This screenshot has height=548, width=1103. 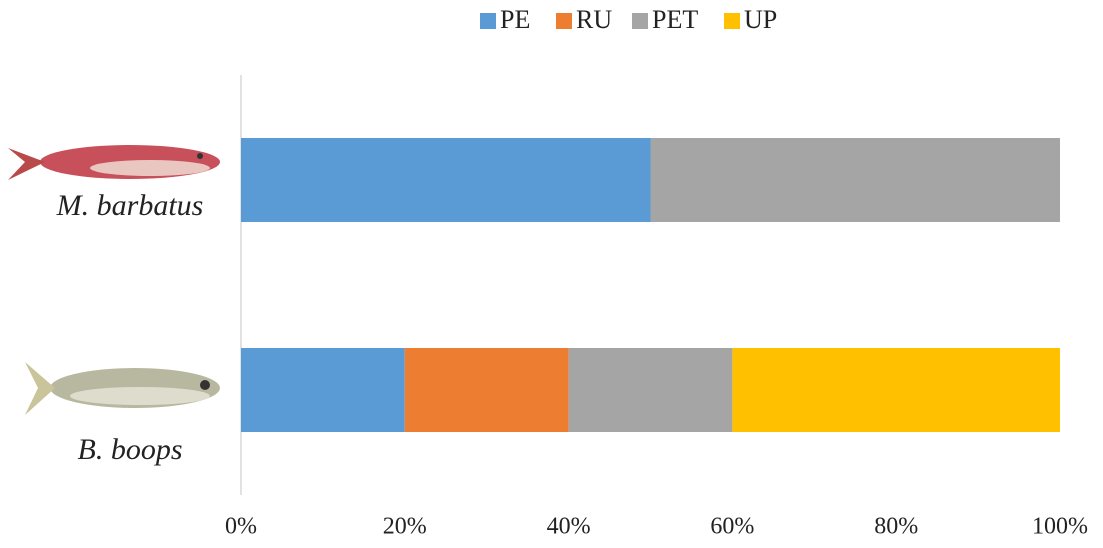 I want to click on category-label: M. barbatus, so click(x=130, y=205).